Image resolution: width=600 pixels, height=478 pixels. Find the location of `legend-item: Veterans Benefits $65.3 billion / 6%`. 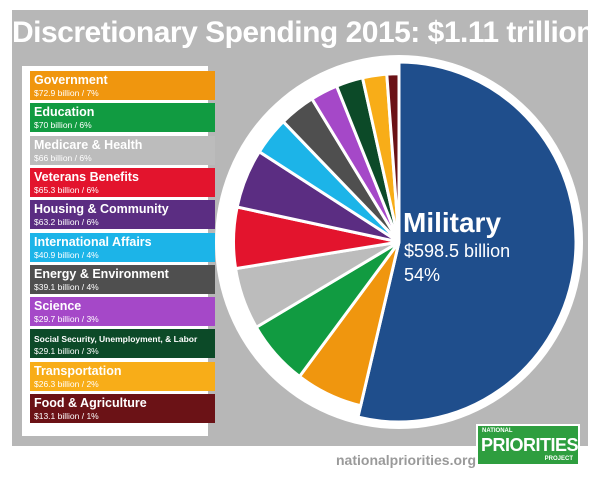

legend-item: Veterans Benefits $65.3 billion / 6% is located at coordinates (122, 182).